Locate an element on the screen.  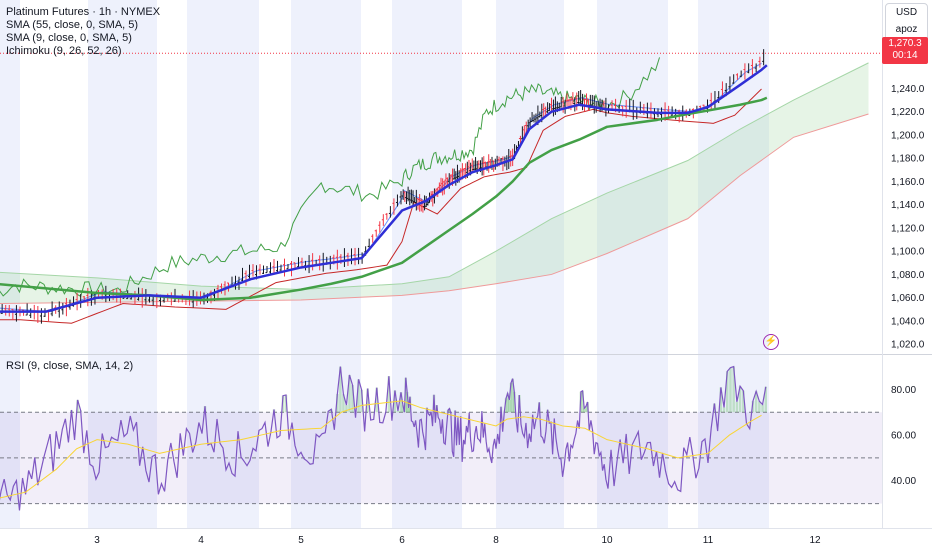
y-tick-label: 1,120.0 is located at coordinates (908, 228).